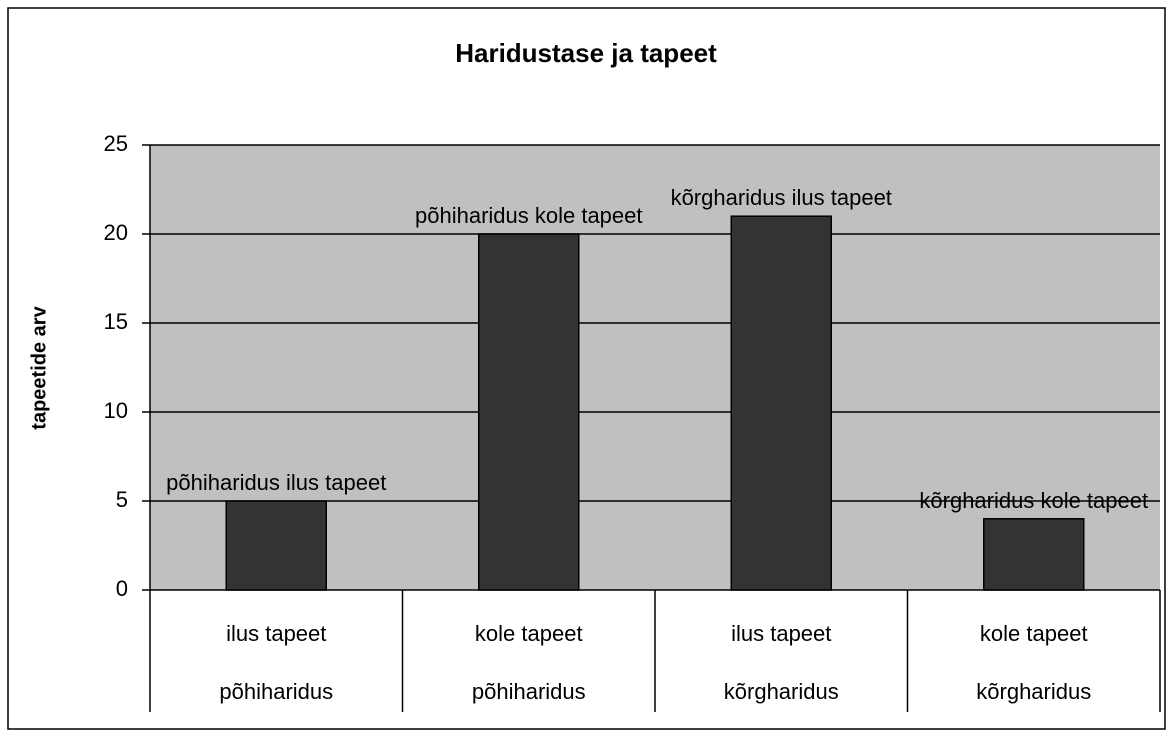 This screenshot has height=736, width=1172. What do you see at coordinates (39, 367) in the screenshot?
I see `y-axis-label: tapeetide arv` at bounding box center [39, 367].